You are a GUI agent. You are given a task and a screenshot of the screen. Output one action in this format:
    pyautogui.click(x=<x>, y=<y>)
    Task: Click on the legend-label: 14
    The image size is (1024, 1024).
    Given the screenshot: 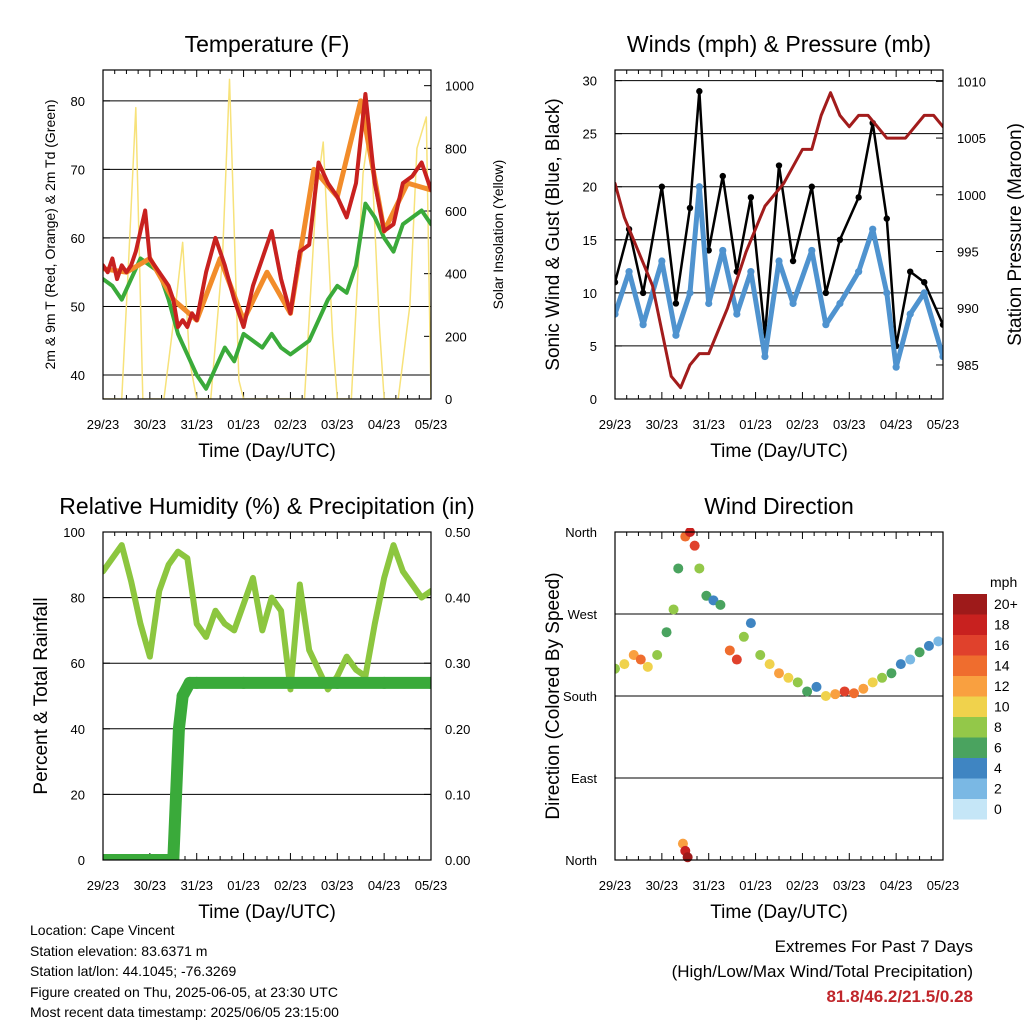 What is the action you would take?
    pyautogui.click(x=1002, y=666)
    